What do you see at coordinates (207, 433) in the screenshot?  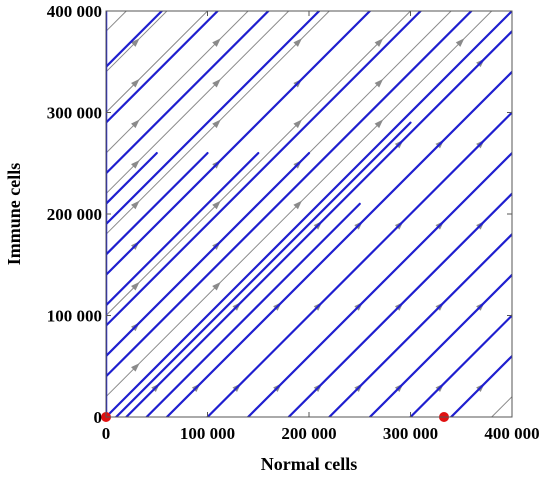 I see `x-tick-label: 100 000` at bounding box center [207, 433].